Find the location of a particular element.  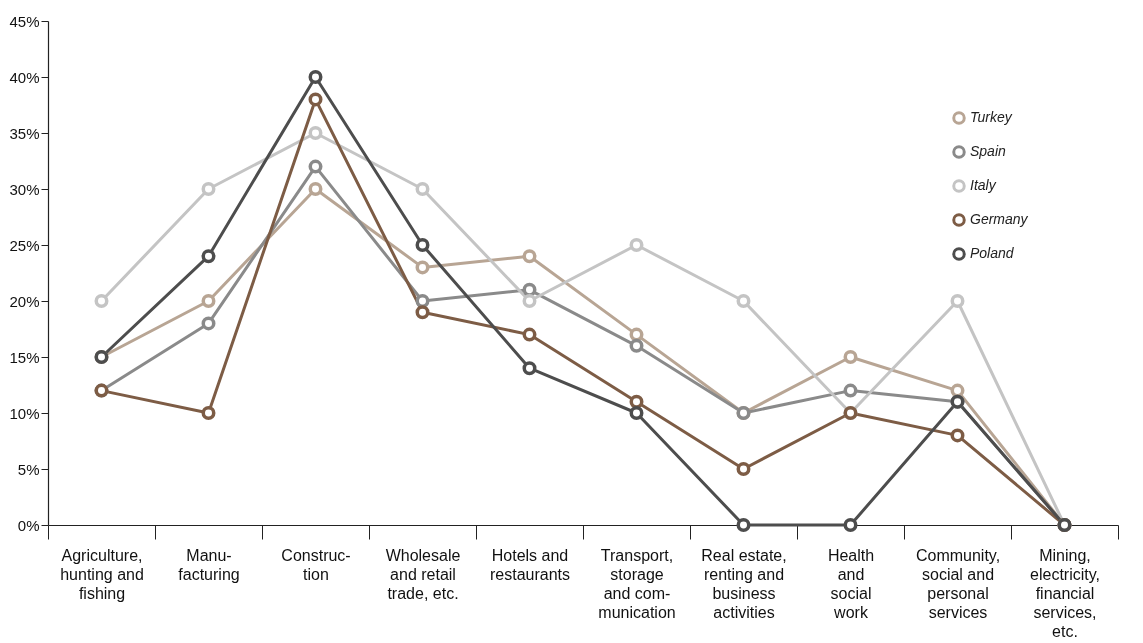

y-tick-label: 30% is located at coordinates (24, 189).